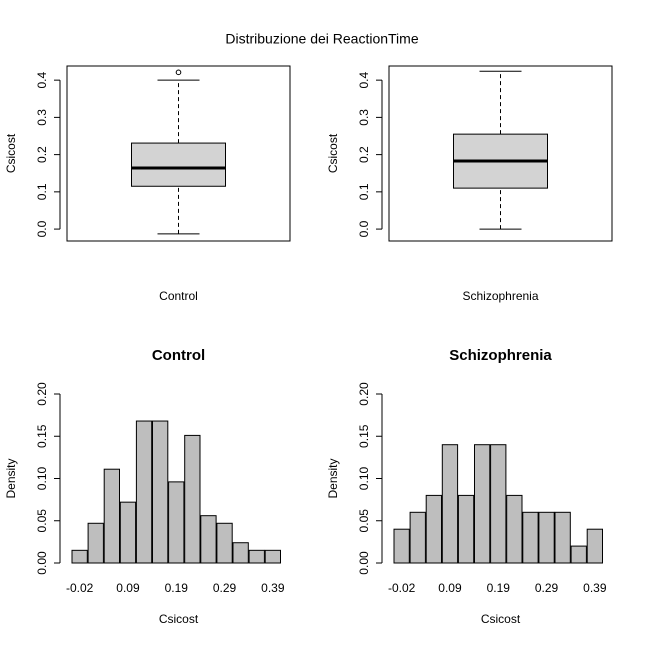 This screenshot has height=645, width=645. What do you see at coordinates (178, 72) in the screenshot?
I see `outlier` at bounding box center [178, 72].